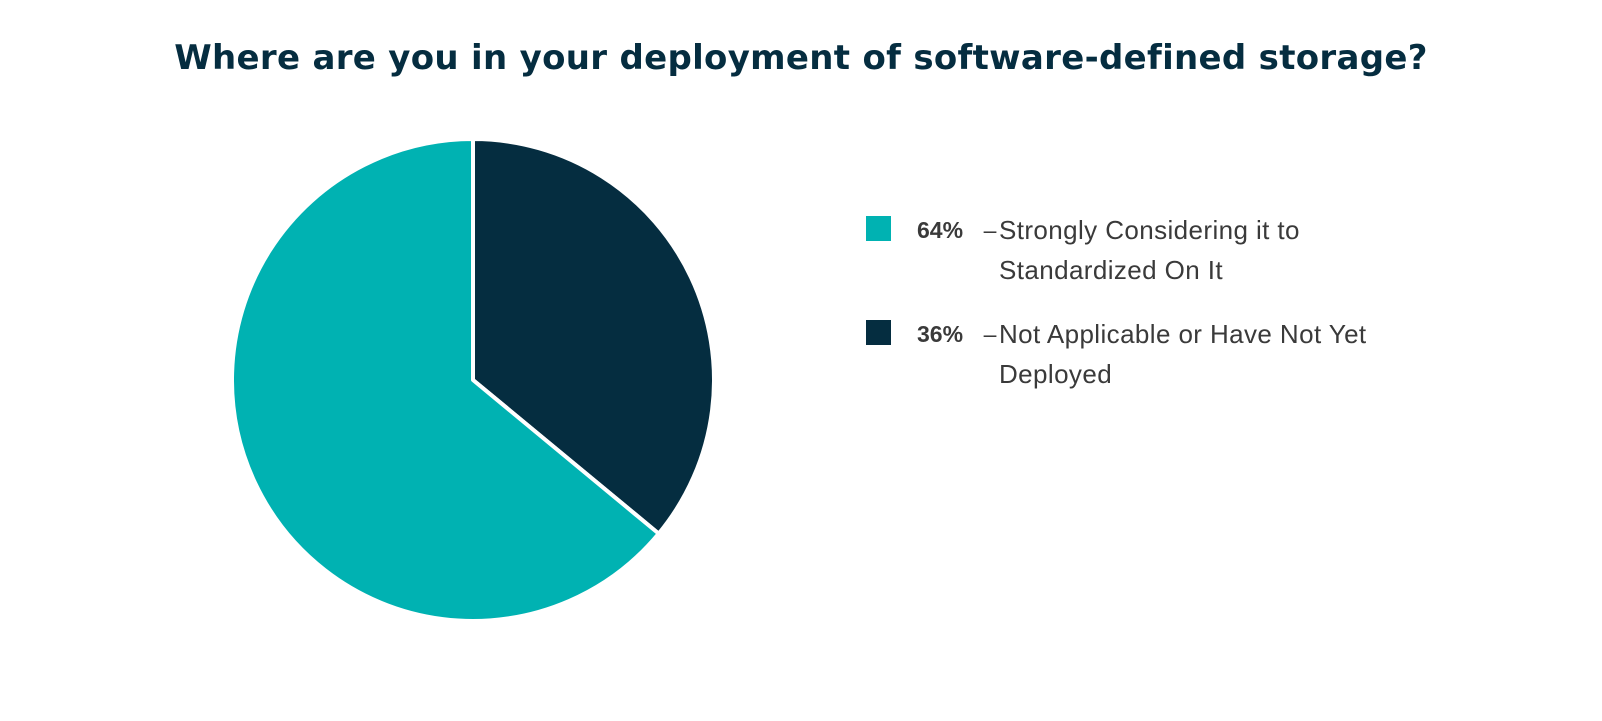 This screenshot has width=1602, height=721. What do you see at coordinates (1183, 354) in the screenshot?
I see `legend-label: Not Applicable or Have Not Yet Deployed` at bounding box center [1183, 354].